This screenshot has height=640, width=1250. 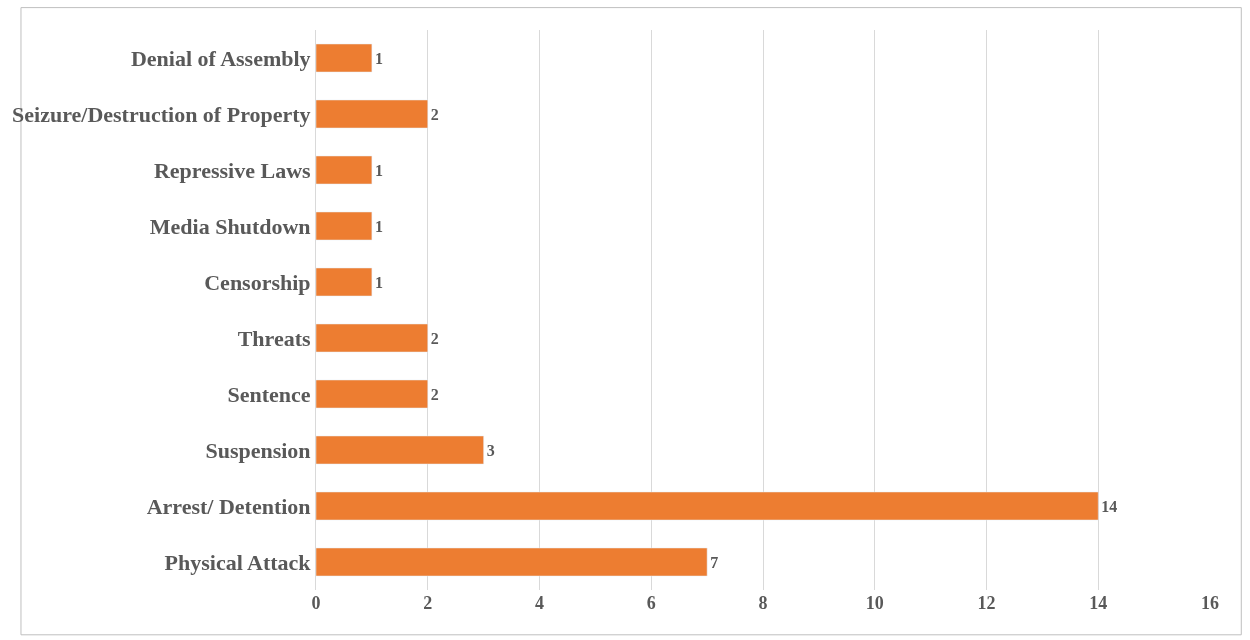 What do you see at coordinates (714, 562) in the screenshot?
I see `data-label: 7` at bounding box center [714, 562].